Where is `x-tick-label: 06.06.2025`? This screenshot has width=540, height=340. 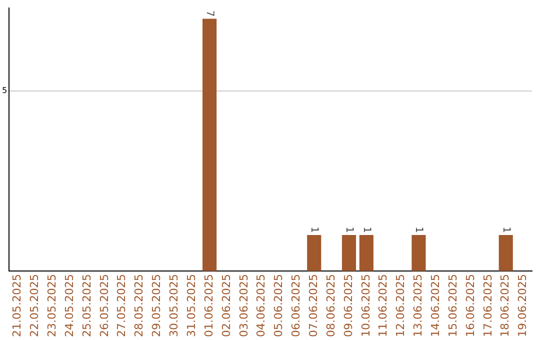
x-tick-label: 06.06.2025 is located at coordinates (296, 306).